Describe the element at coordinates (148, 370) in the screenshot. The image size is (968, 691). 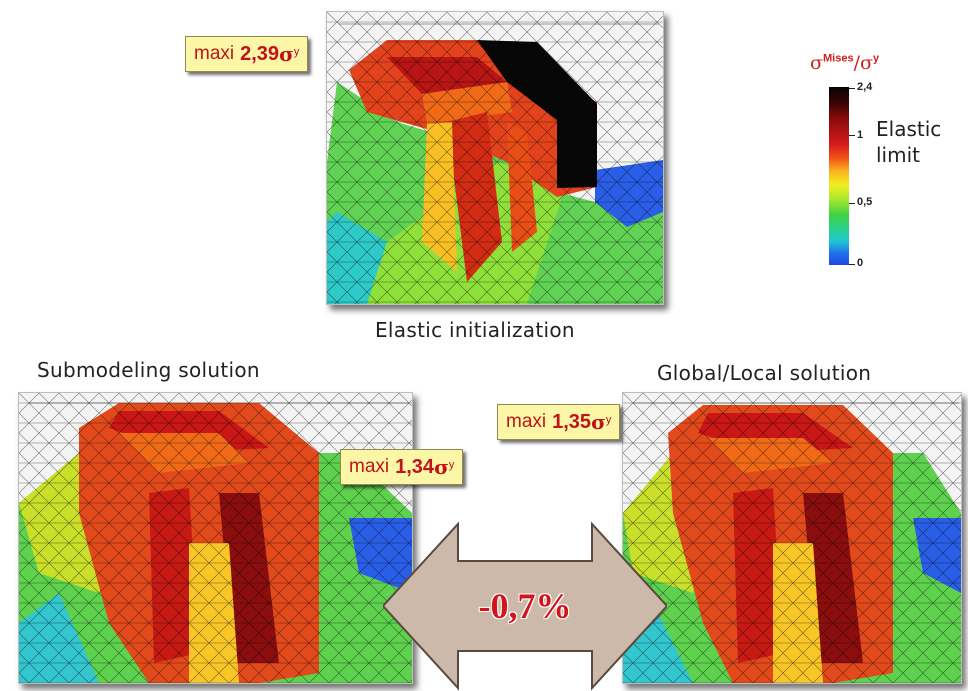
I see `submodeling-caption: Submodeling solution` at that location.